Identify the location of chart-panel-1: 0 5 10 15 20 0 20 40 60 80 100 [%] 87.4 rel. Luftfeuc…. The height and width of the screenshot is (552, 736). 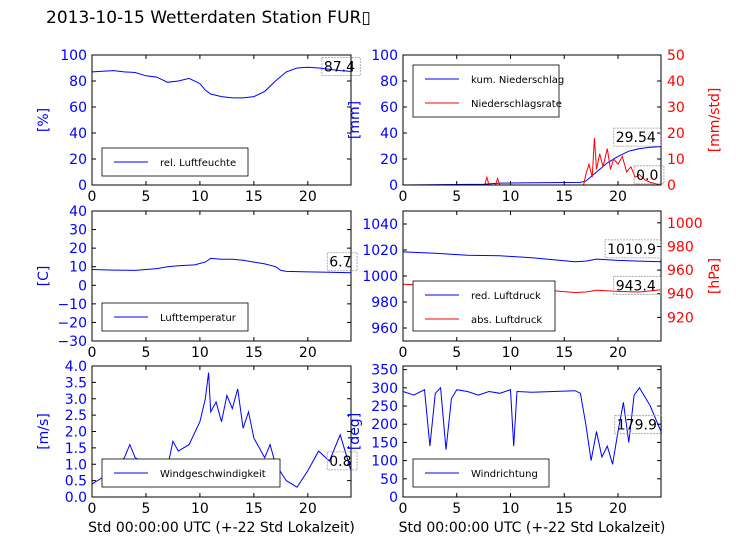
(198, 126).